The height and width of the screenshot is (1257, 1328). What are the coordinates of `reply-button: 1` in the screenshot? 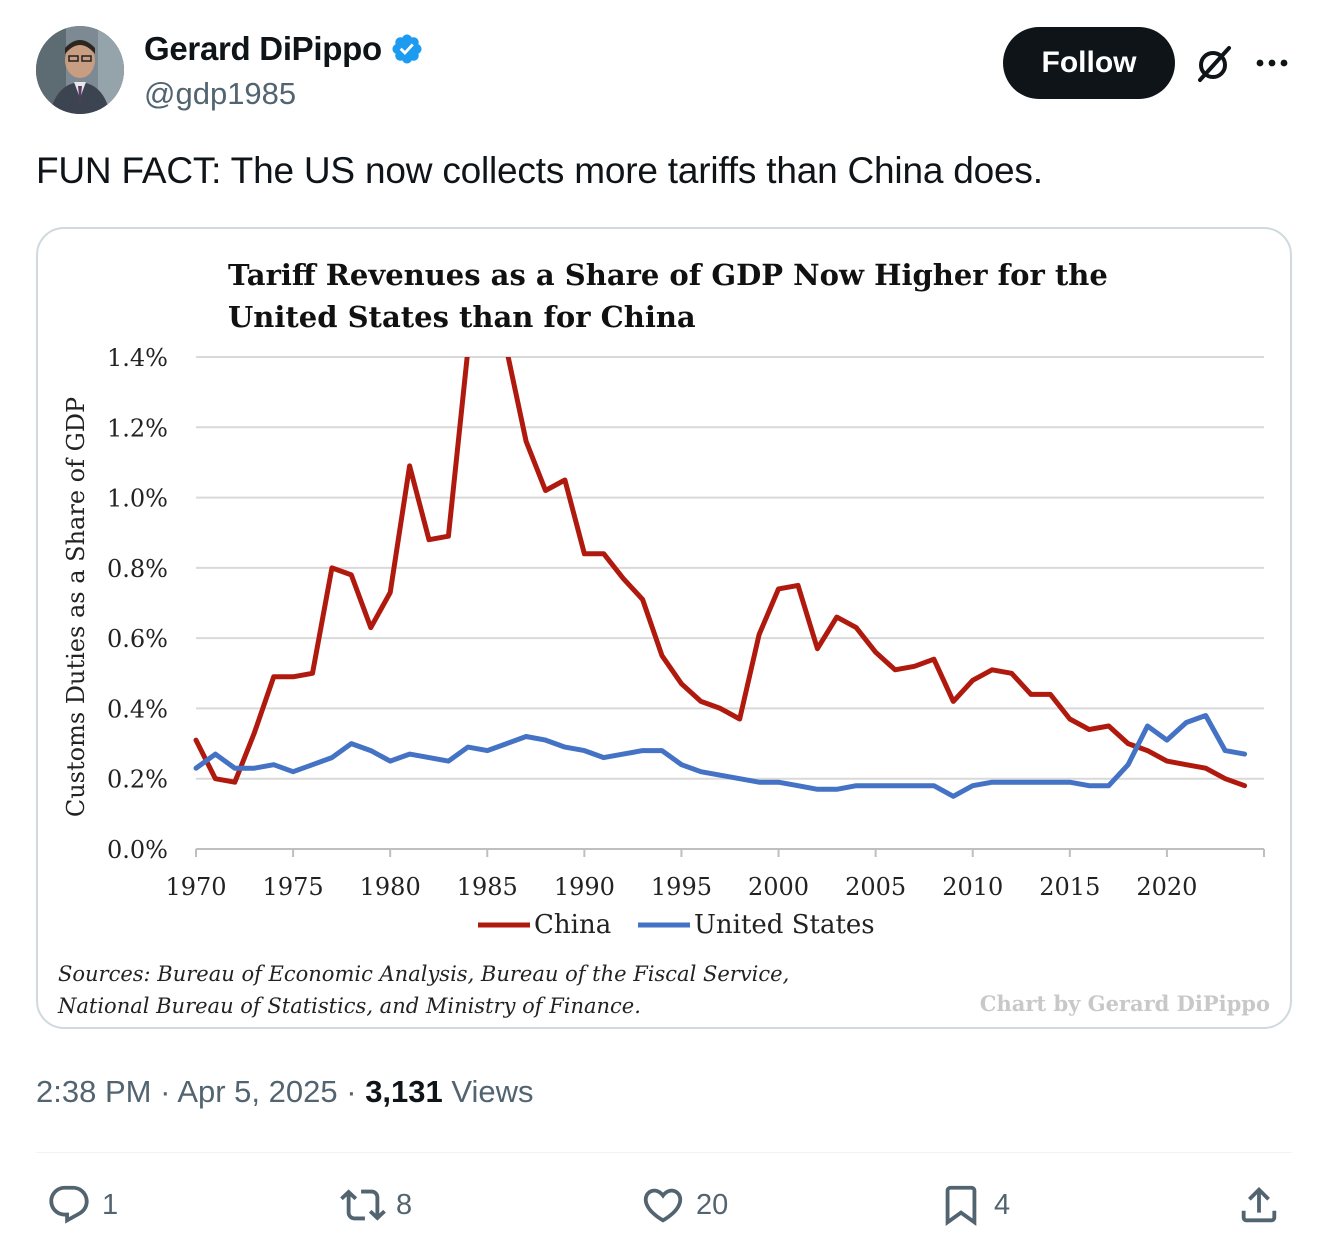 It's located at (82, 1205).